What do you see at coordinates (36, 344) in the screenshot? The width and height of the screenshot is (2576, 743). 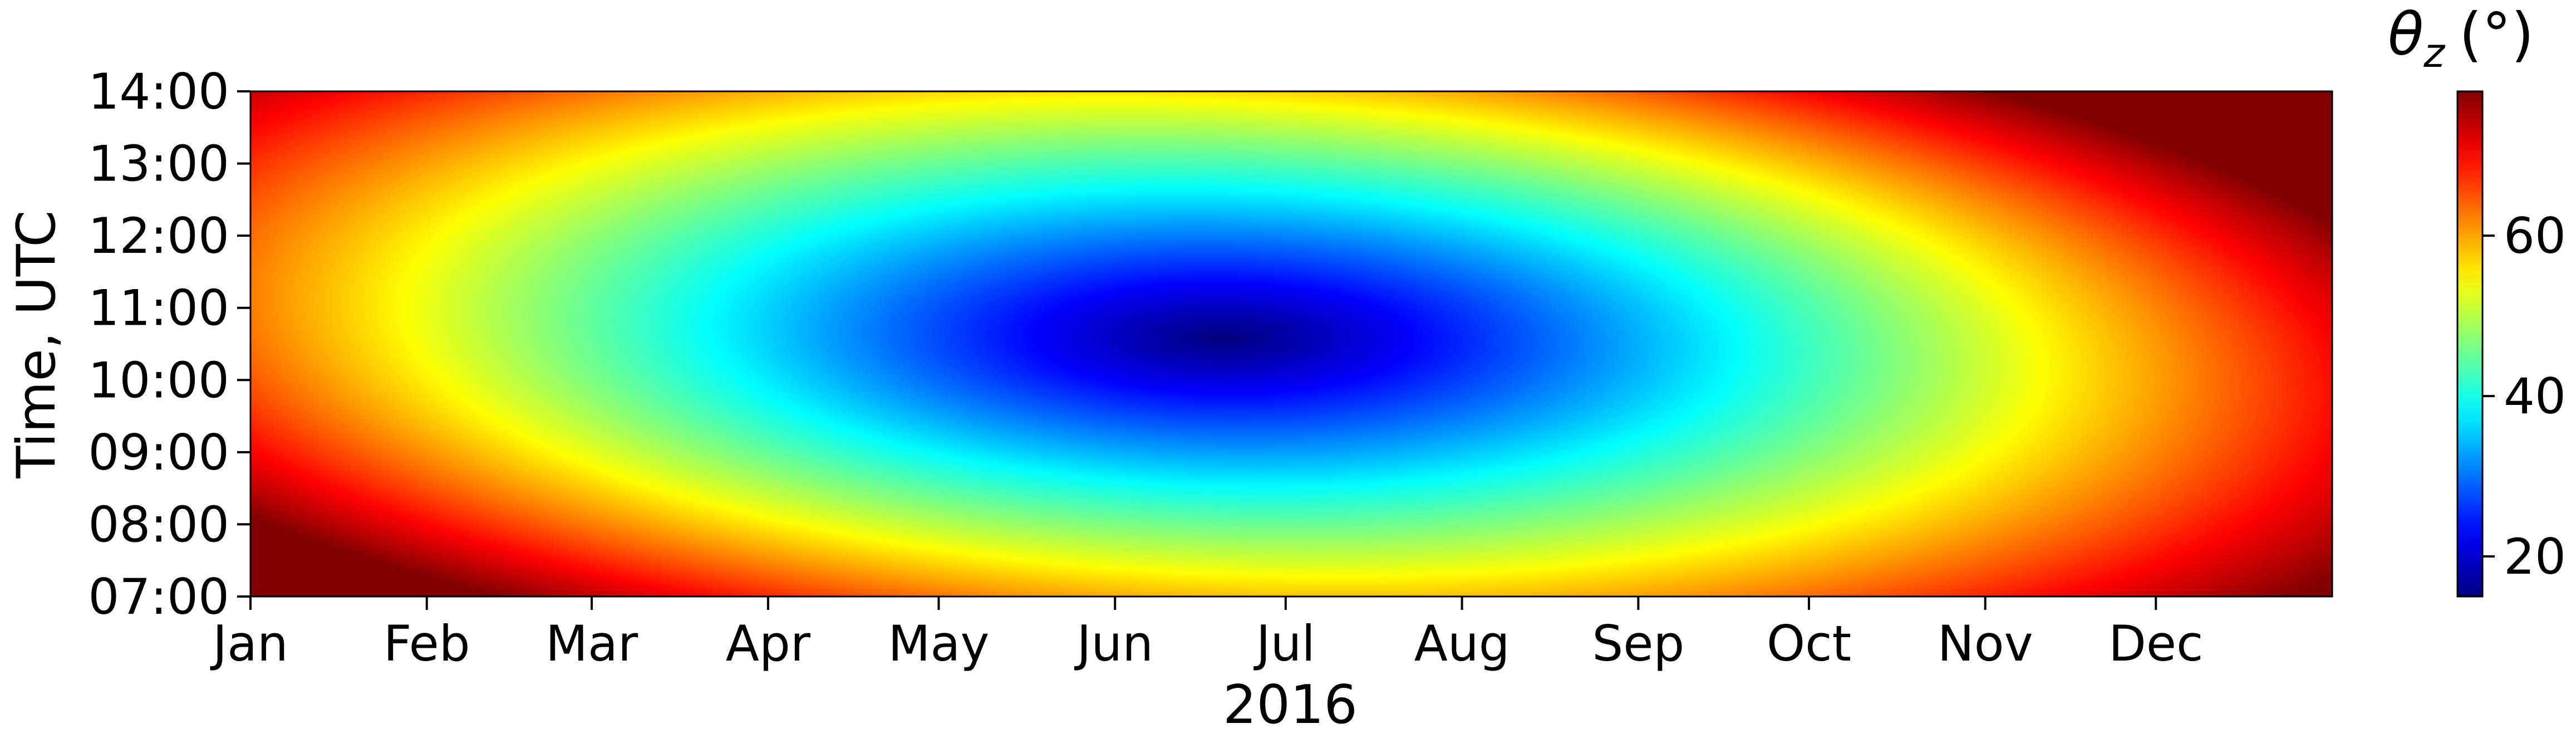 I see `y-axis-label: Time, UTC` at bounding box center [36, 344].